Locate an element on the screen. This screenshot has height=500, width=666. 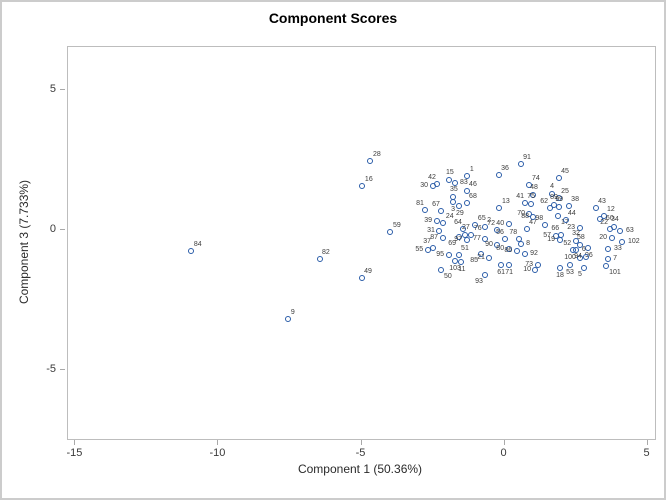
data-point-label-88: 88 is located at coordinates (525, 217).